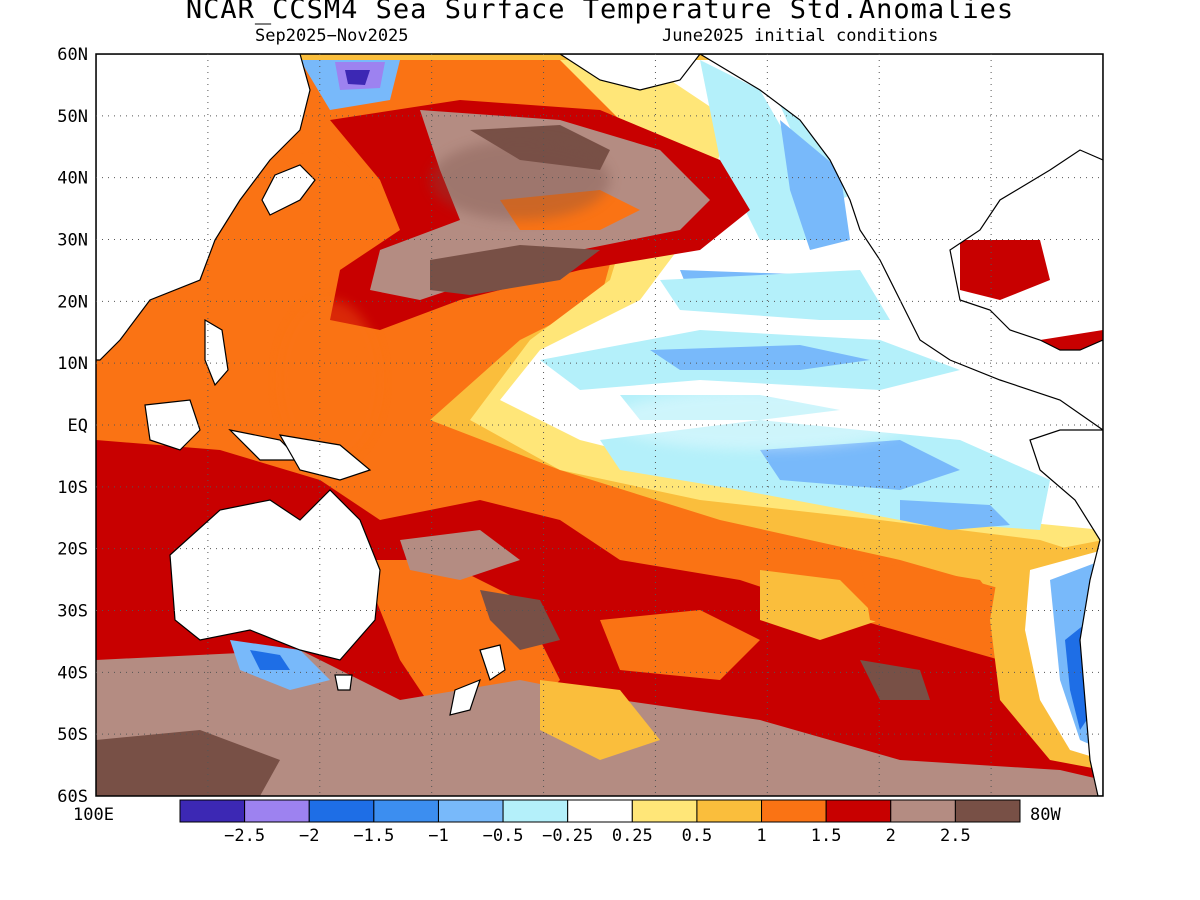 This screenshot has height=900, width=1200. I want to click on lat-label: 40N, so click(72, 179).